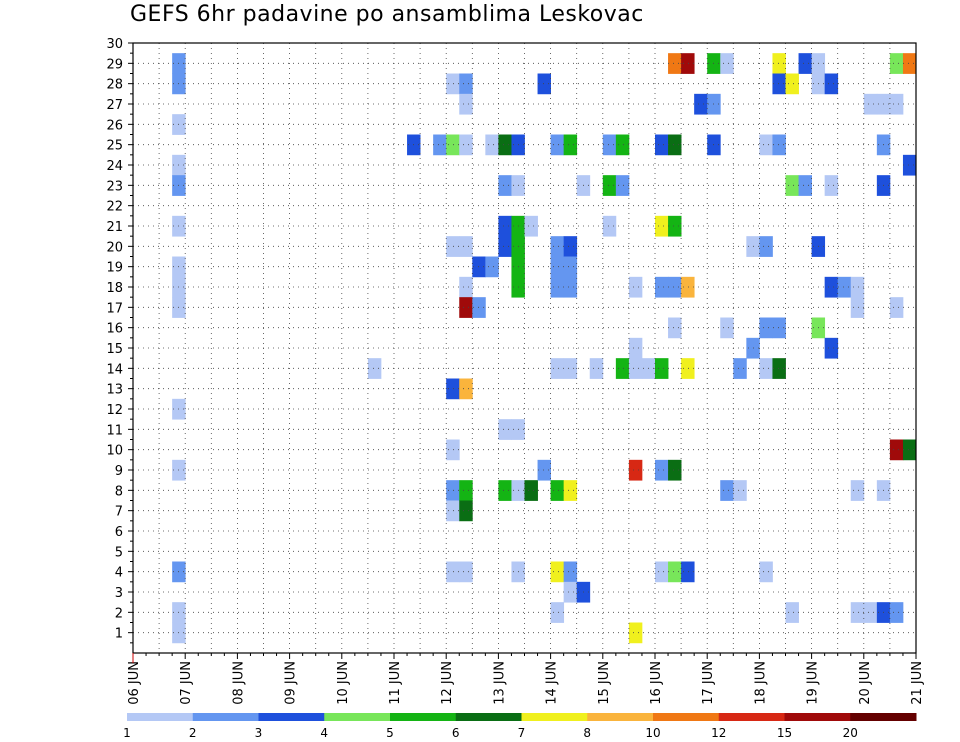 The image size is (960, 742). I want to click on x-tick-label: 09 JUN, so click(291, 683).